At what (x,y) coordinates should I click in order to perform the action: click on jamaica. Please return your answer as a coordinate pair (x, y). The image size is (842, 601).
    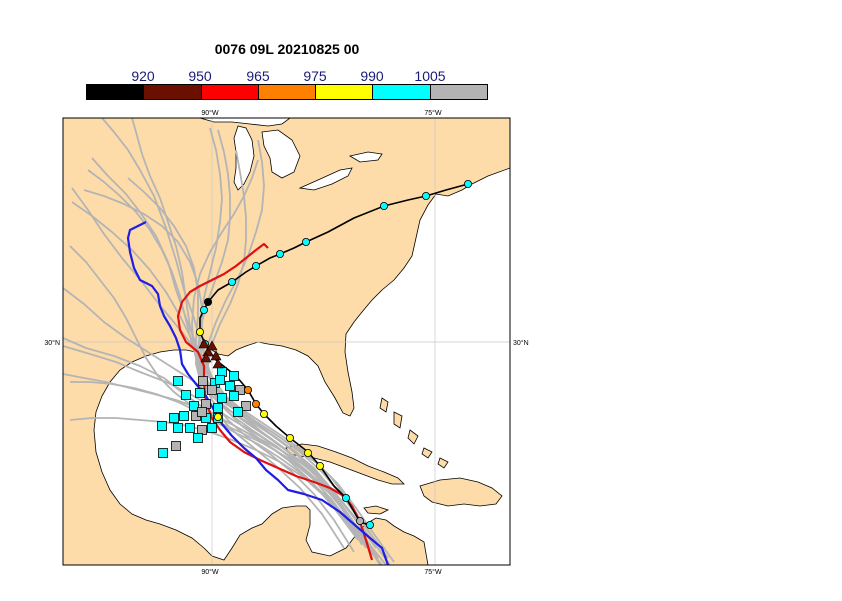
    Looking at the image, I should click on (376, 510).